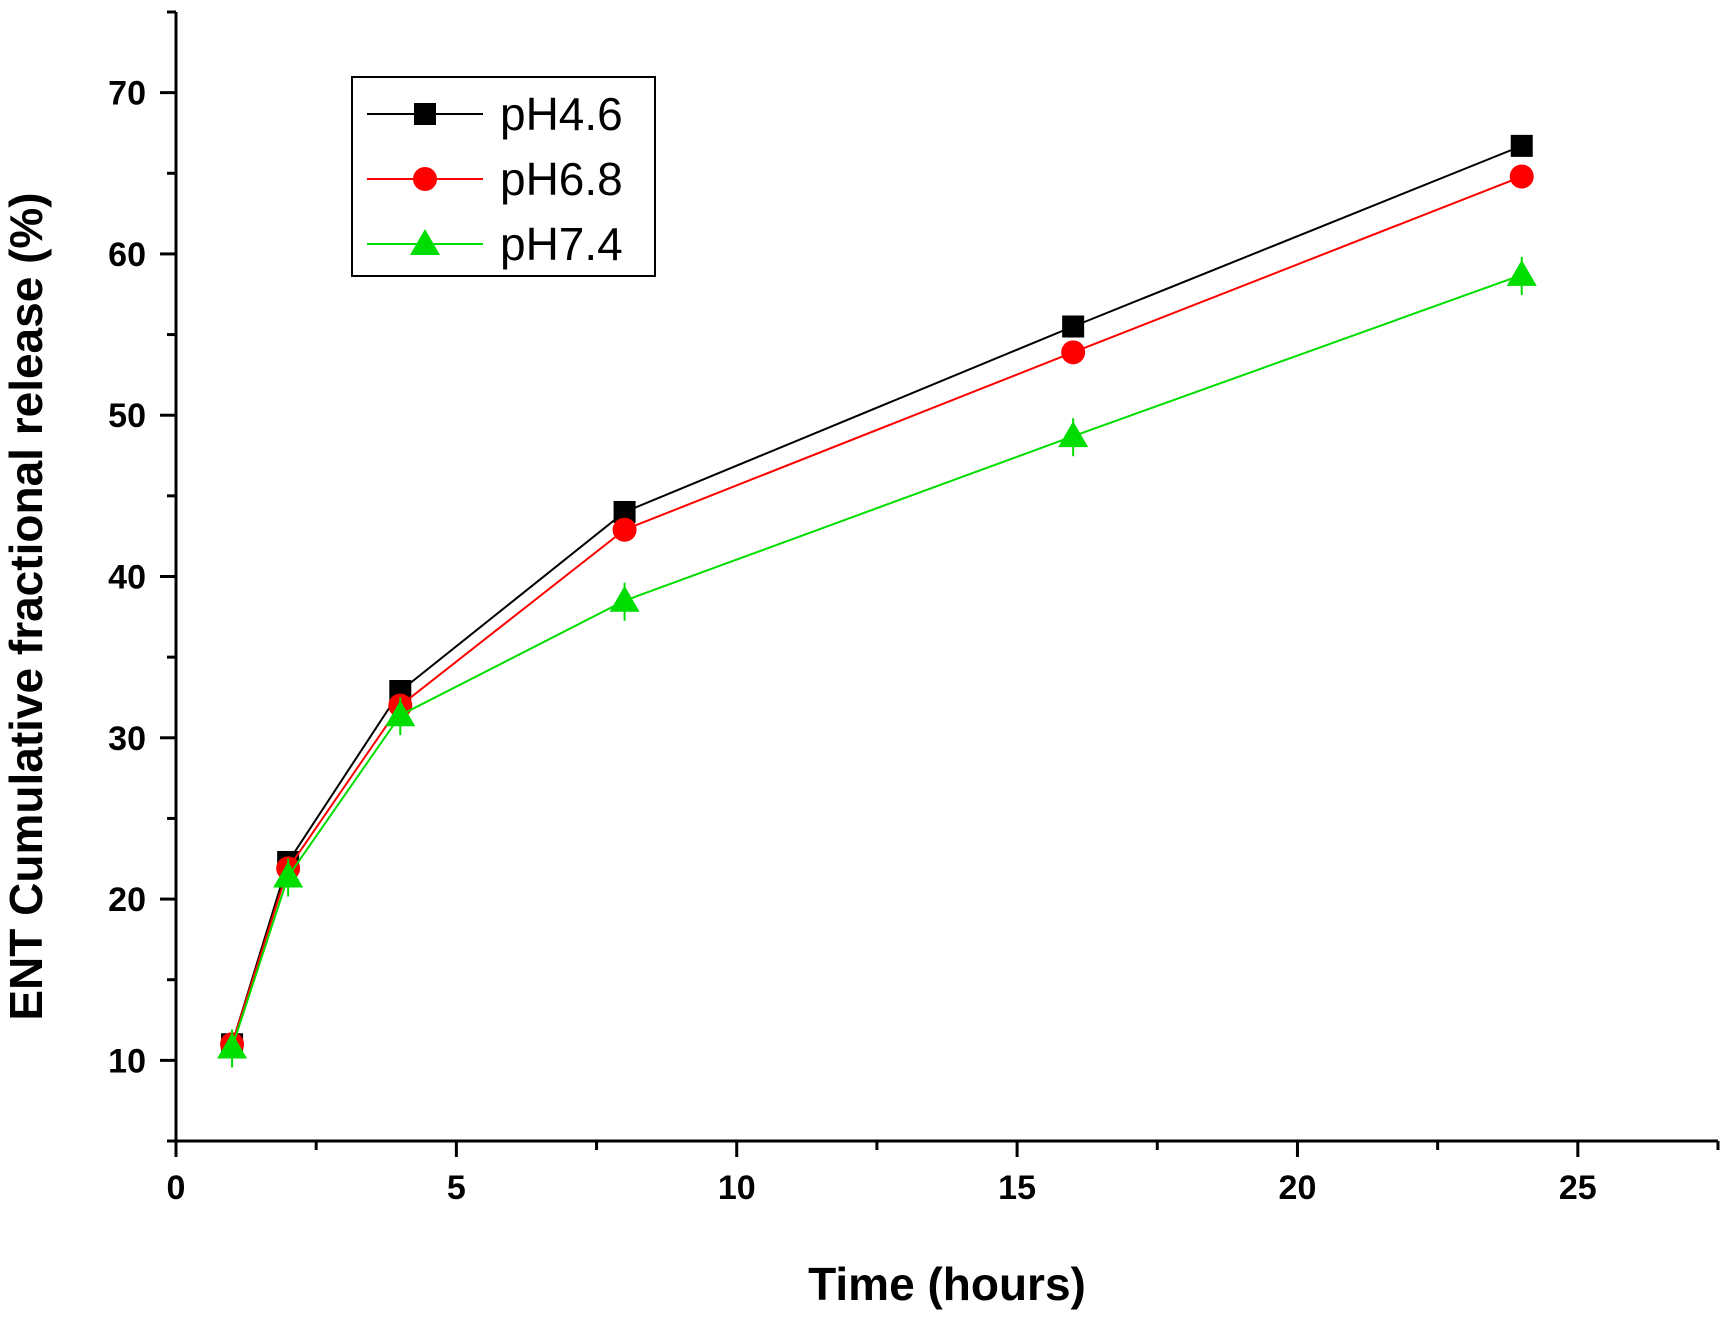  What do you see at coordinates (1298, 1188) in the screenshot?
I see `x-tick-label: 20` at bounding box center [1298, 1188].